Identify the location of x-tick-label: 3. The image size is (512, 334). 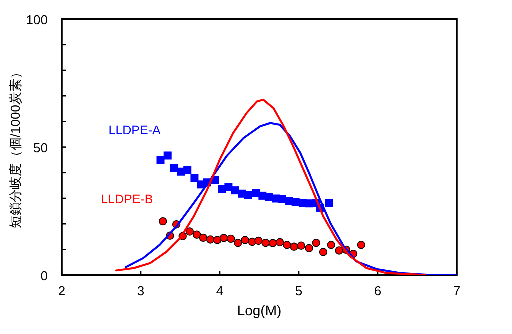
(141, 290).